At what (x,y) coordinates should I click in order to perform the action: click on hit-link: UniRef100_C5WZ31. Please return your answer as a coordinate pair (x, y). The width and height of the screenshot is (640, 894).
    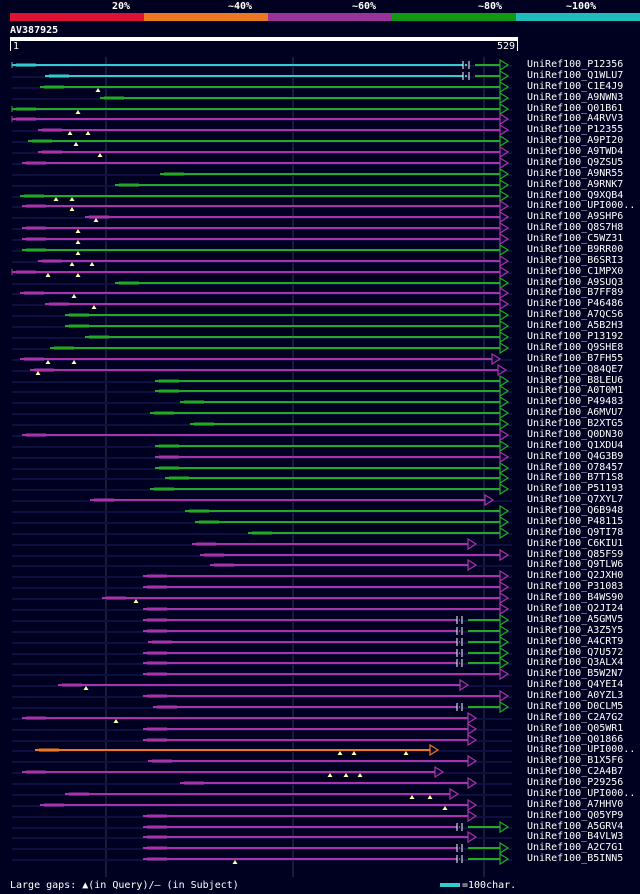
    Looking at the image, I should click on (575, 238).